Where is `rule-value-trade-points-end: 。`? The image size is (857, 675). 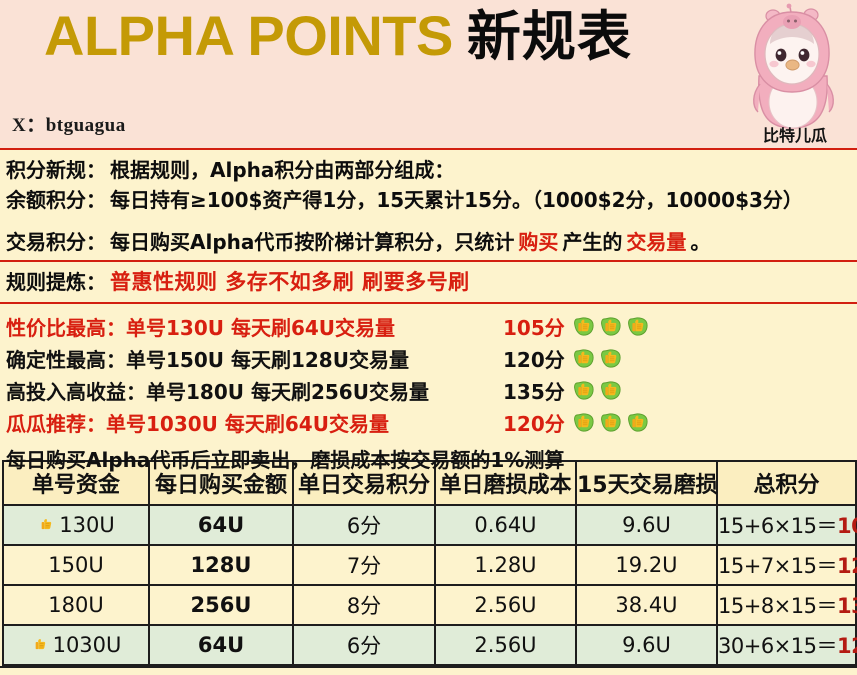
rule-value-trade-points-end: 。 is located at coordinates (700, 242).